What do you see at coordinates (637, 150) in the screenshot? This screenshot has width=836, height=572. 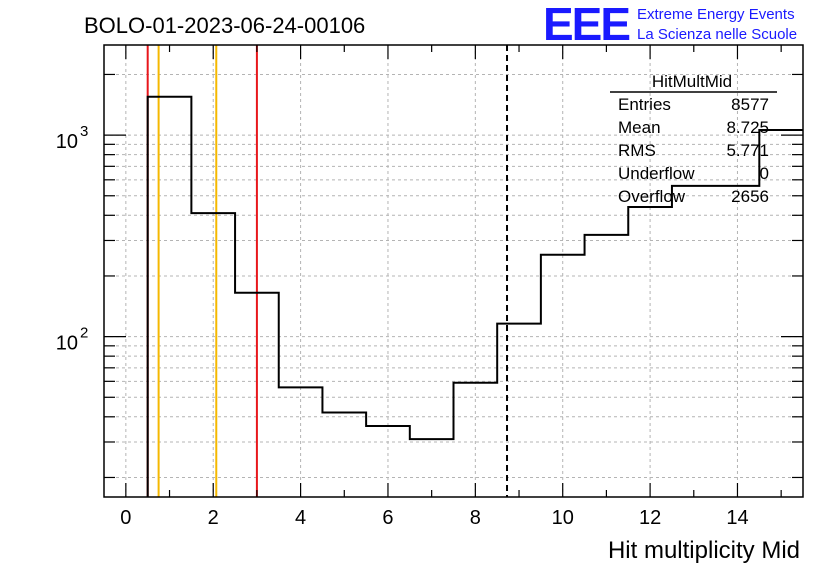 I see `stats-row-label: RMS` at bounding box center [637, 150].